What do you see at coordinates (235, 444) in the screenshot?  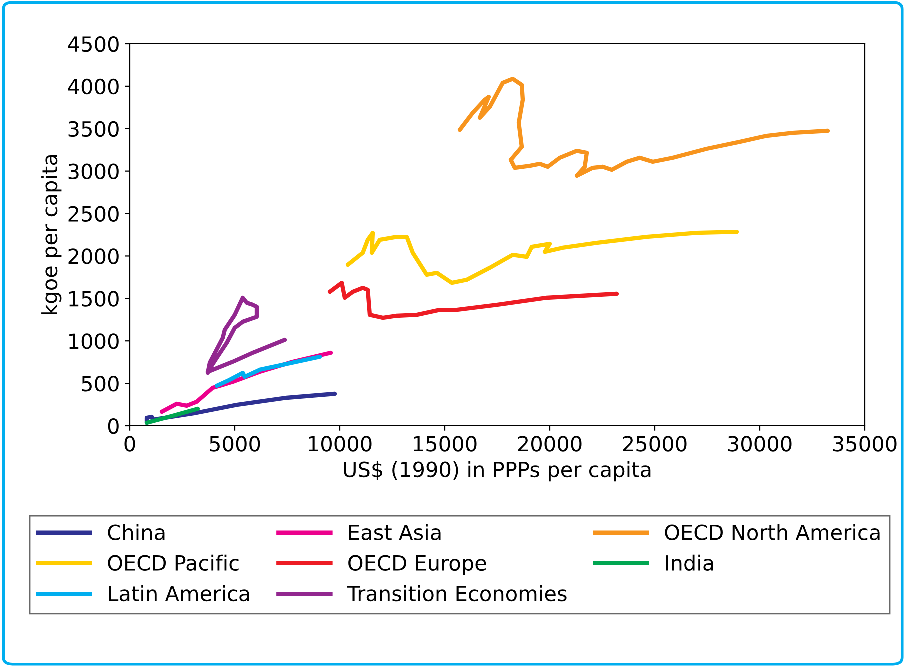 I see `x-tick-label: 5000` at bounding box center [235, 444].